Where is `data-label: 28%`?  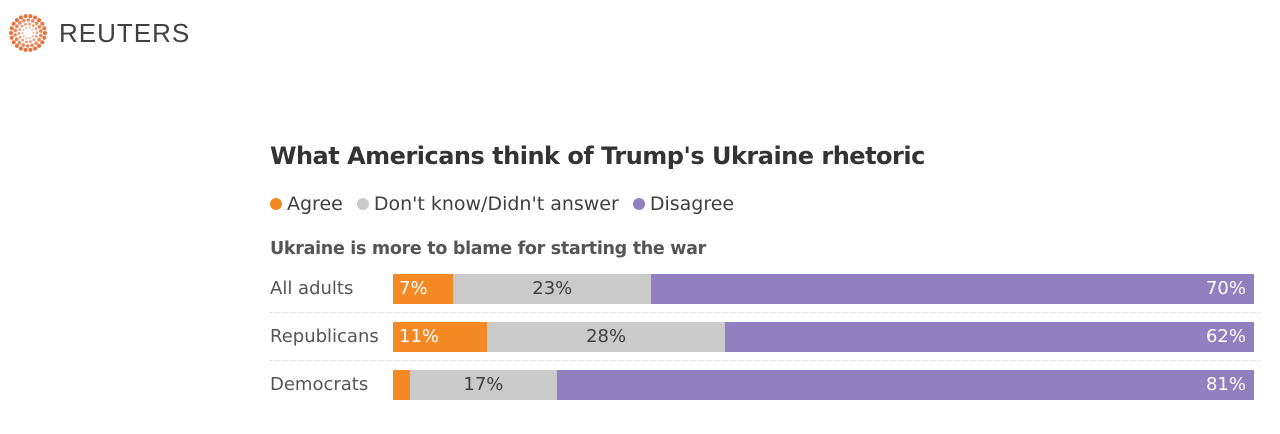 data-label: 28% is located at coordinates (606, 336).